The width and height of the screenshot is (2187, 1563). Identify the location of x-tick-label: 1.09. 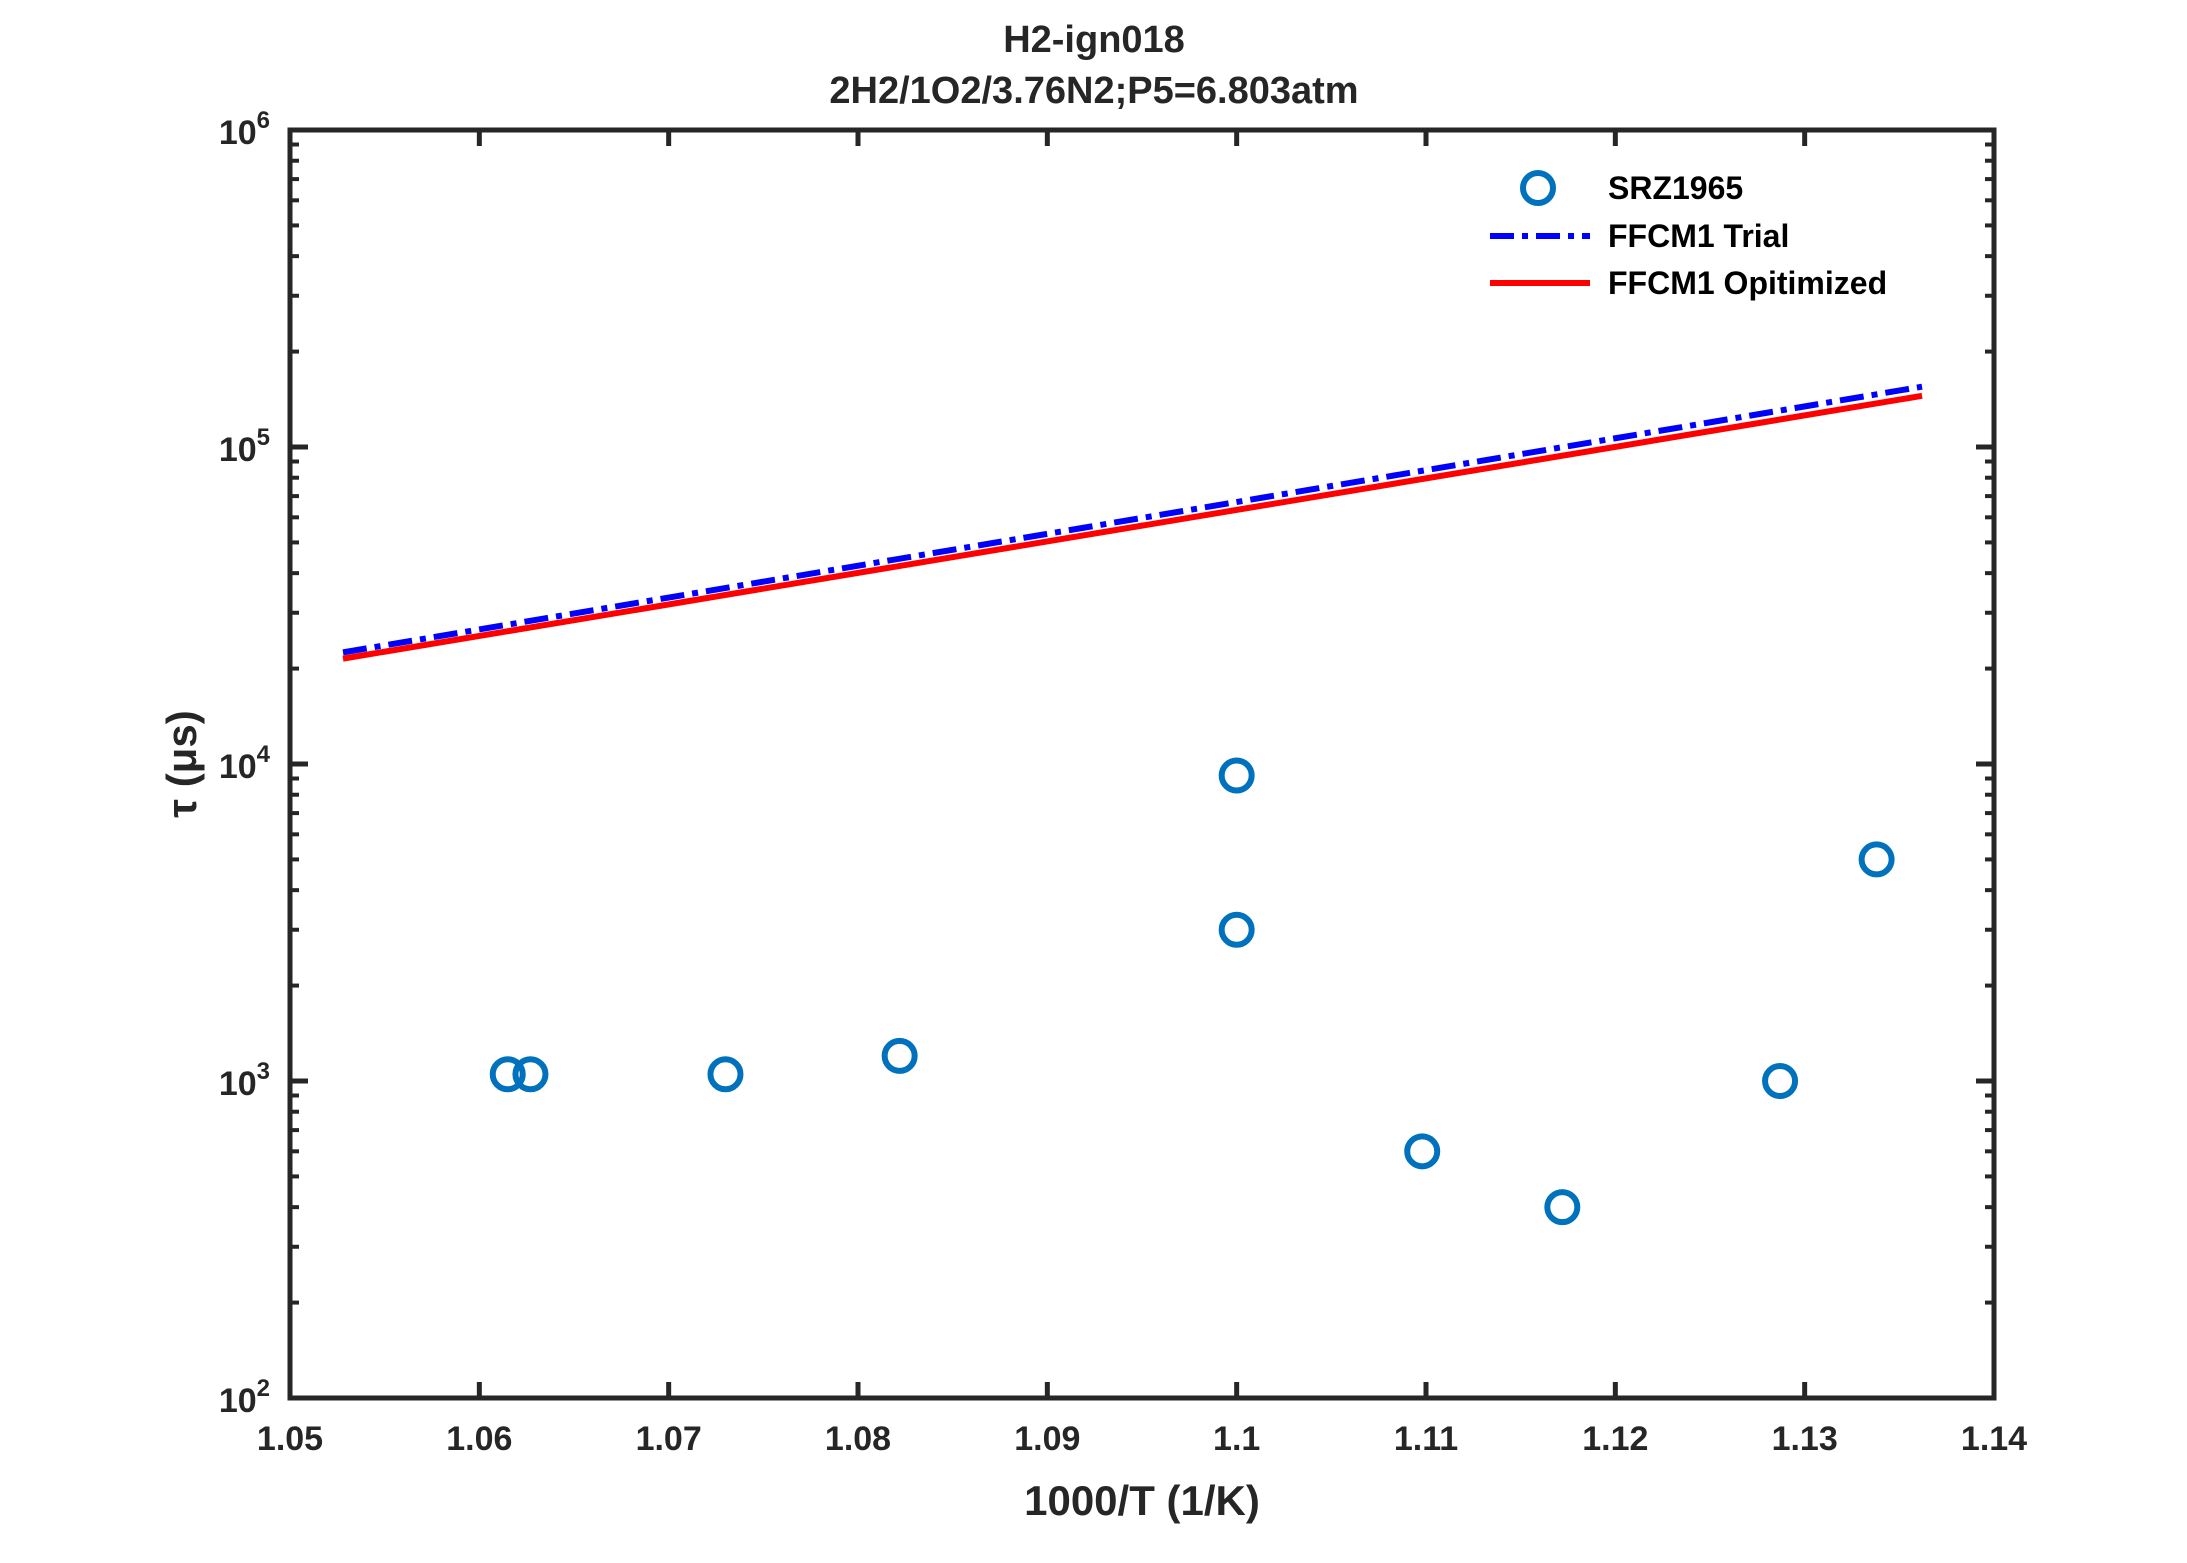
(1047, 1439).